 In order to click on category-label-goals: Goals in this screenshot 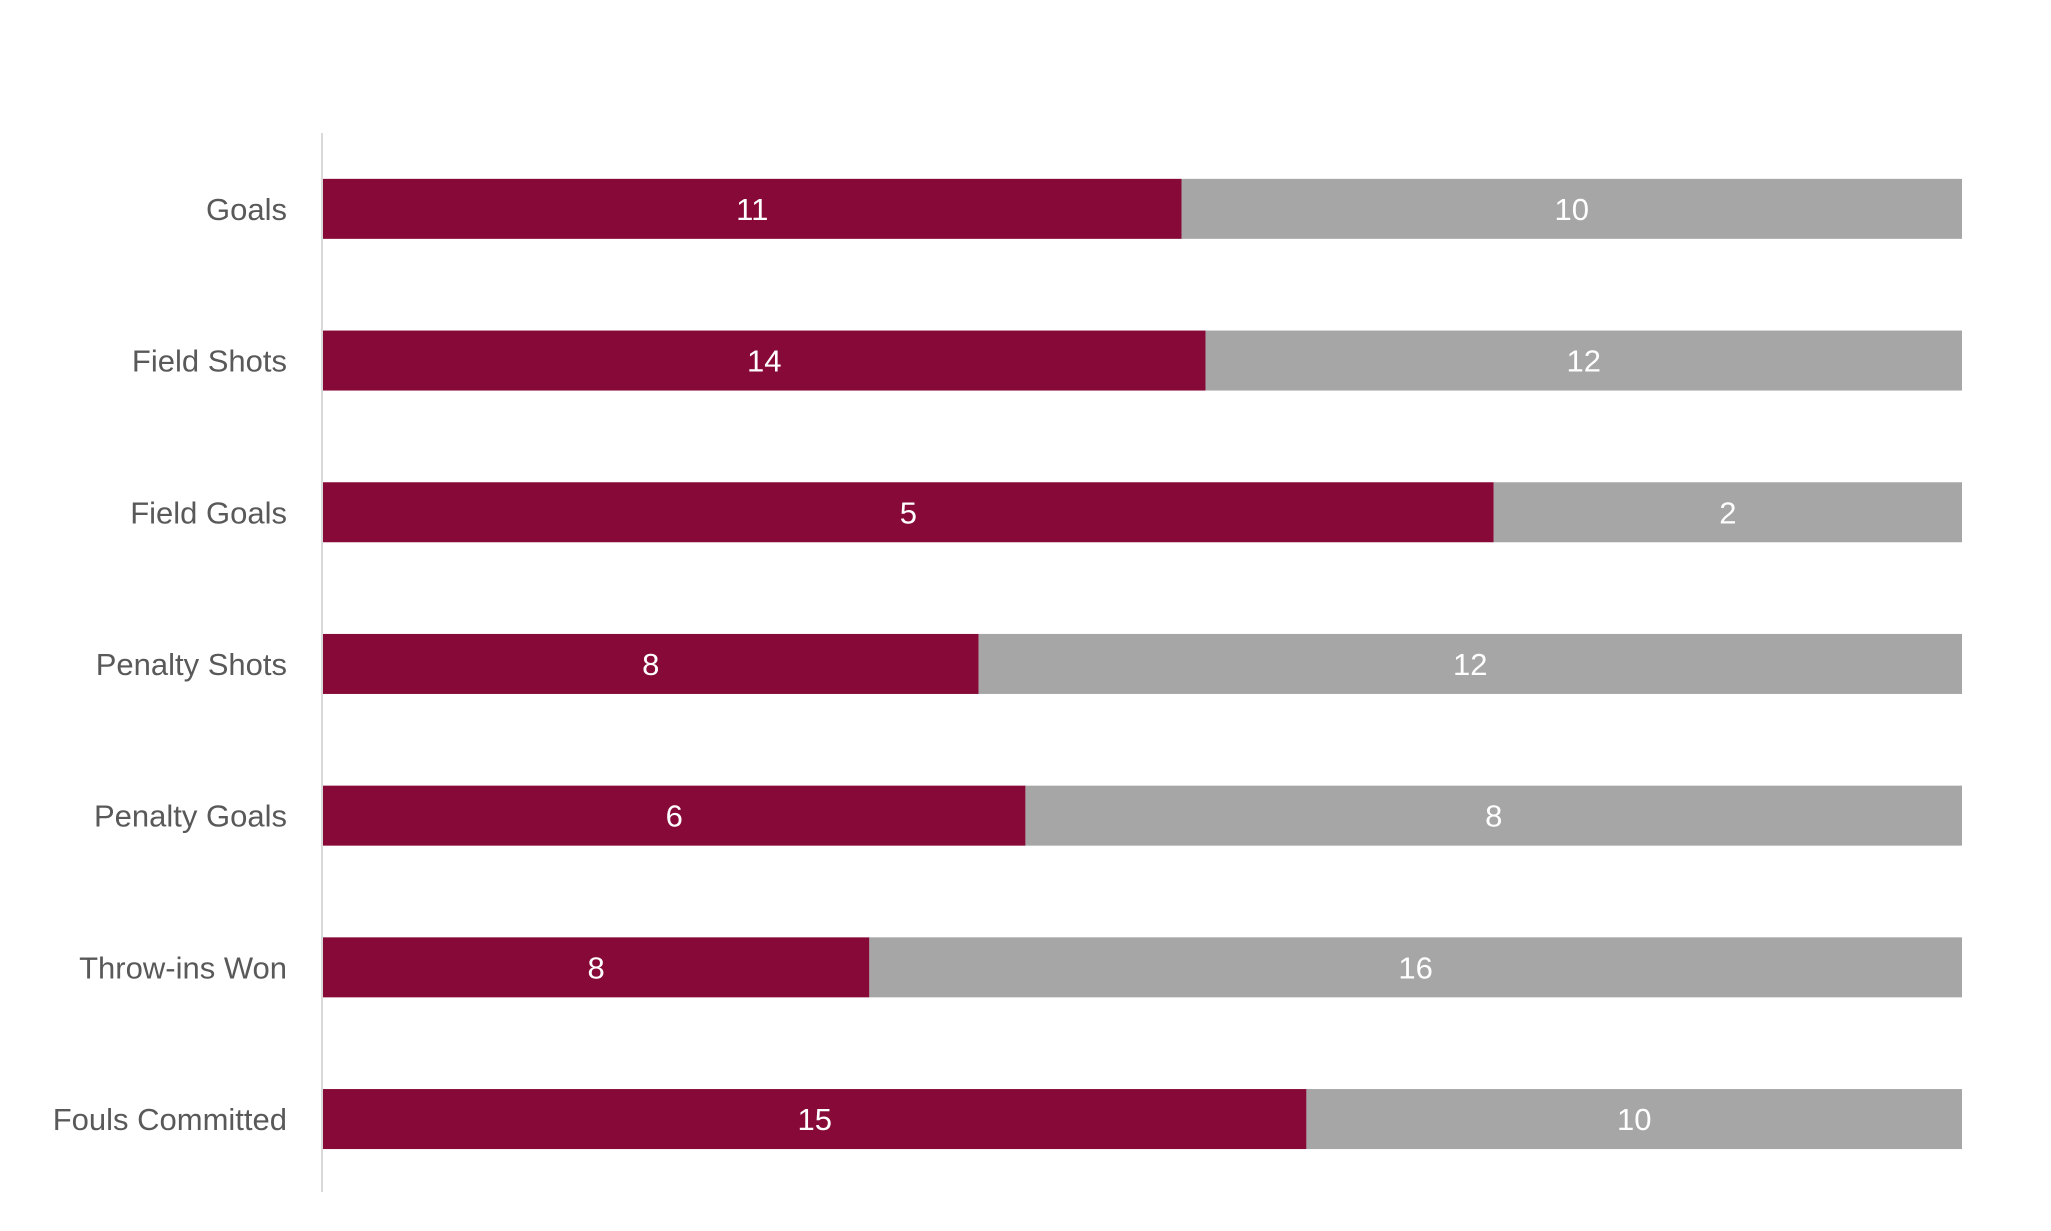, I will do `click(246, 209)`.